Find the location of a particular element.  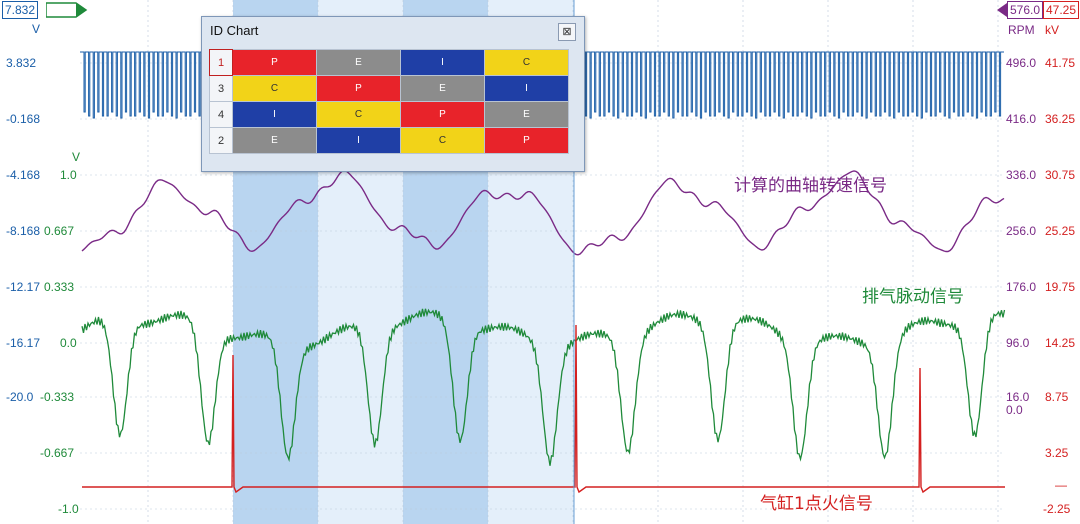

left-axis-green-tick: 0.667 is located at coordinates (59, 231).